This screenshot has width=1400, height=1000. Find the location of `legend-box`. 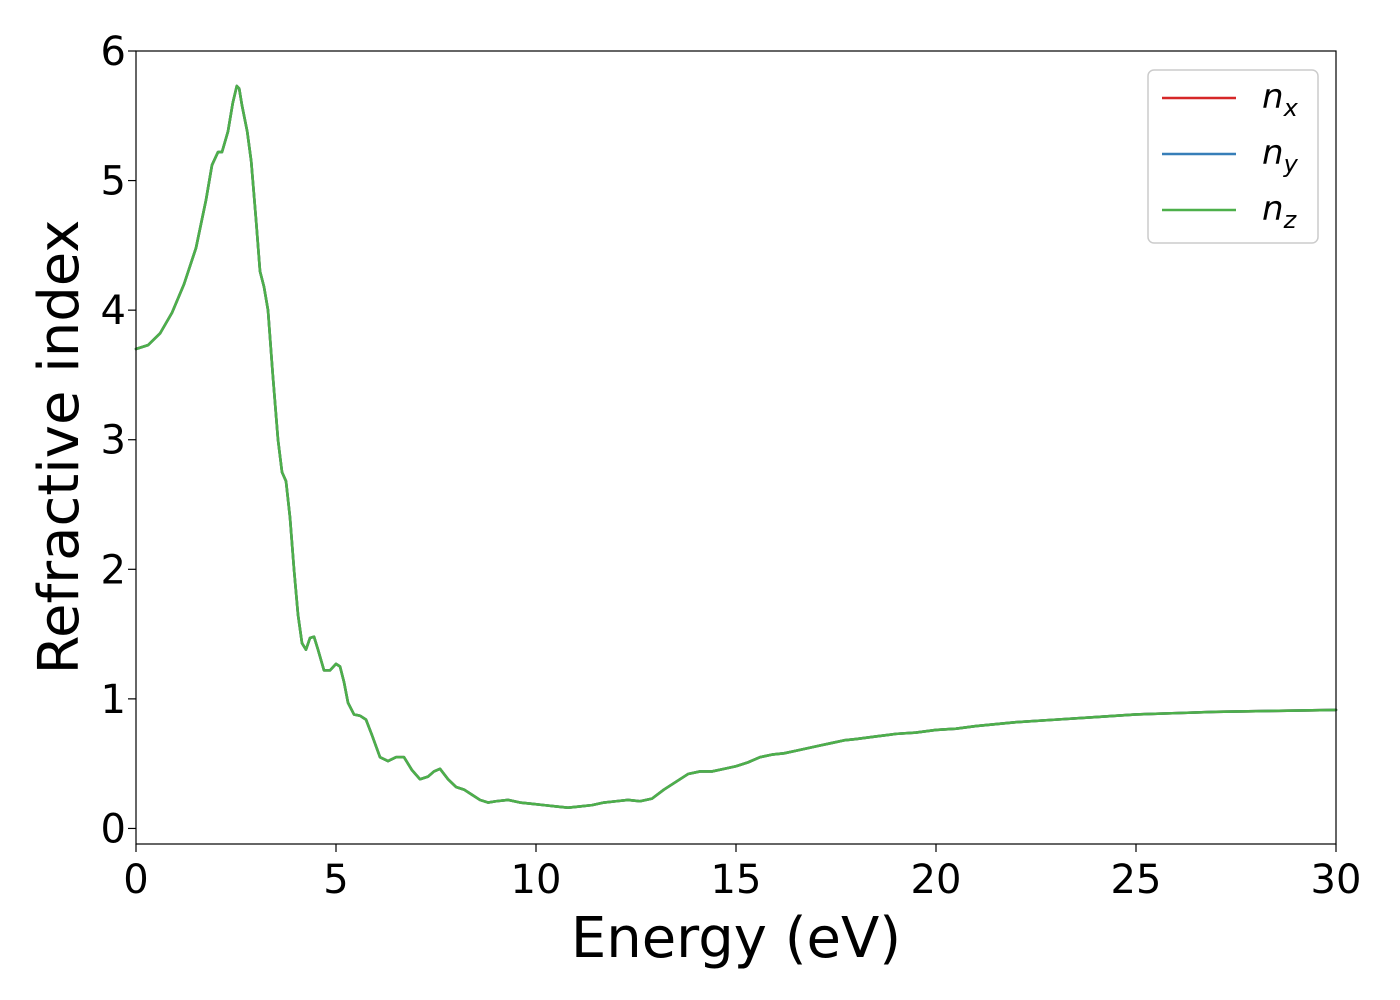

legend-box is located at coordinates (1233, 156).